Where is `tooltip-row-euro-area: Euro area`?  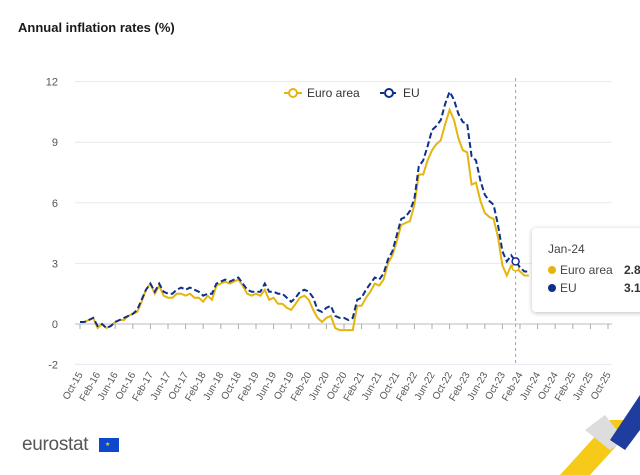 tooltip-row-euro-area: Euro area is located at coordinates (580, 270).